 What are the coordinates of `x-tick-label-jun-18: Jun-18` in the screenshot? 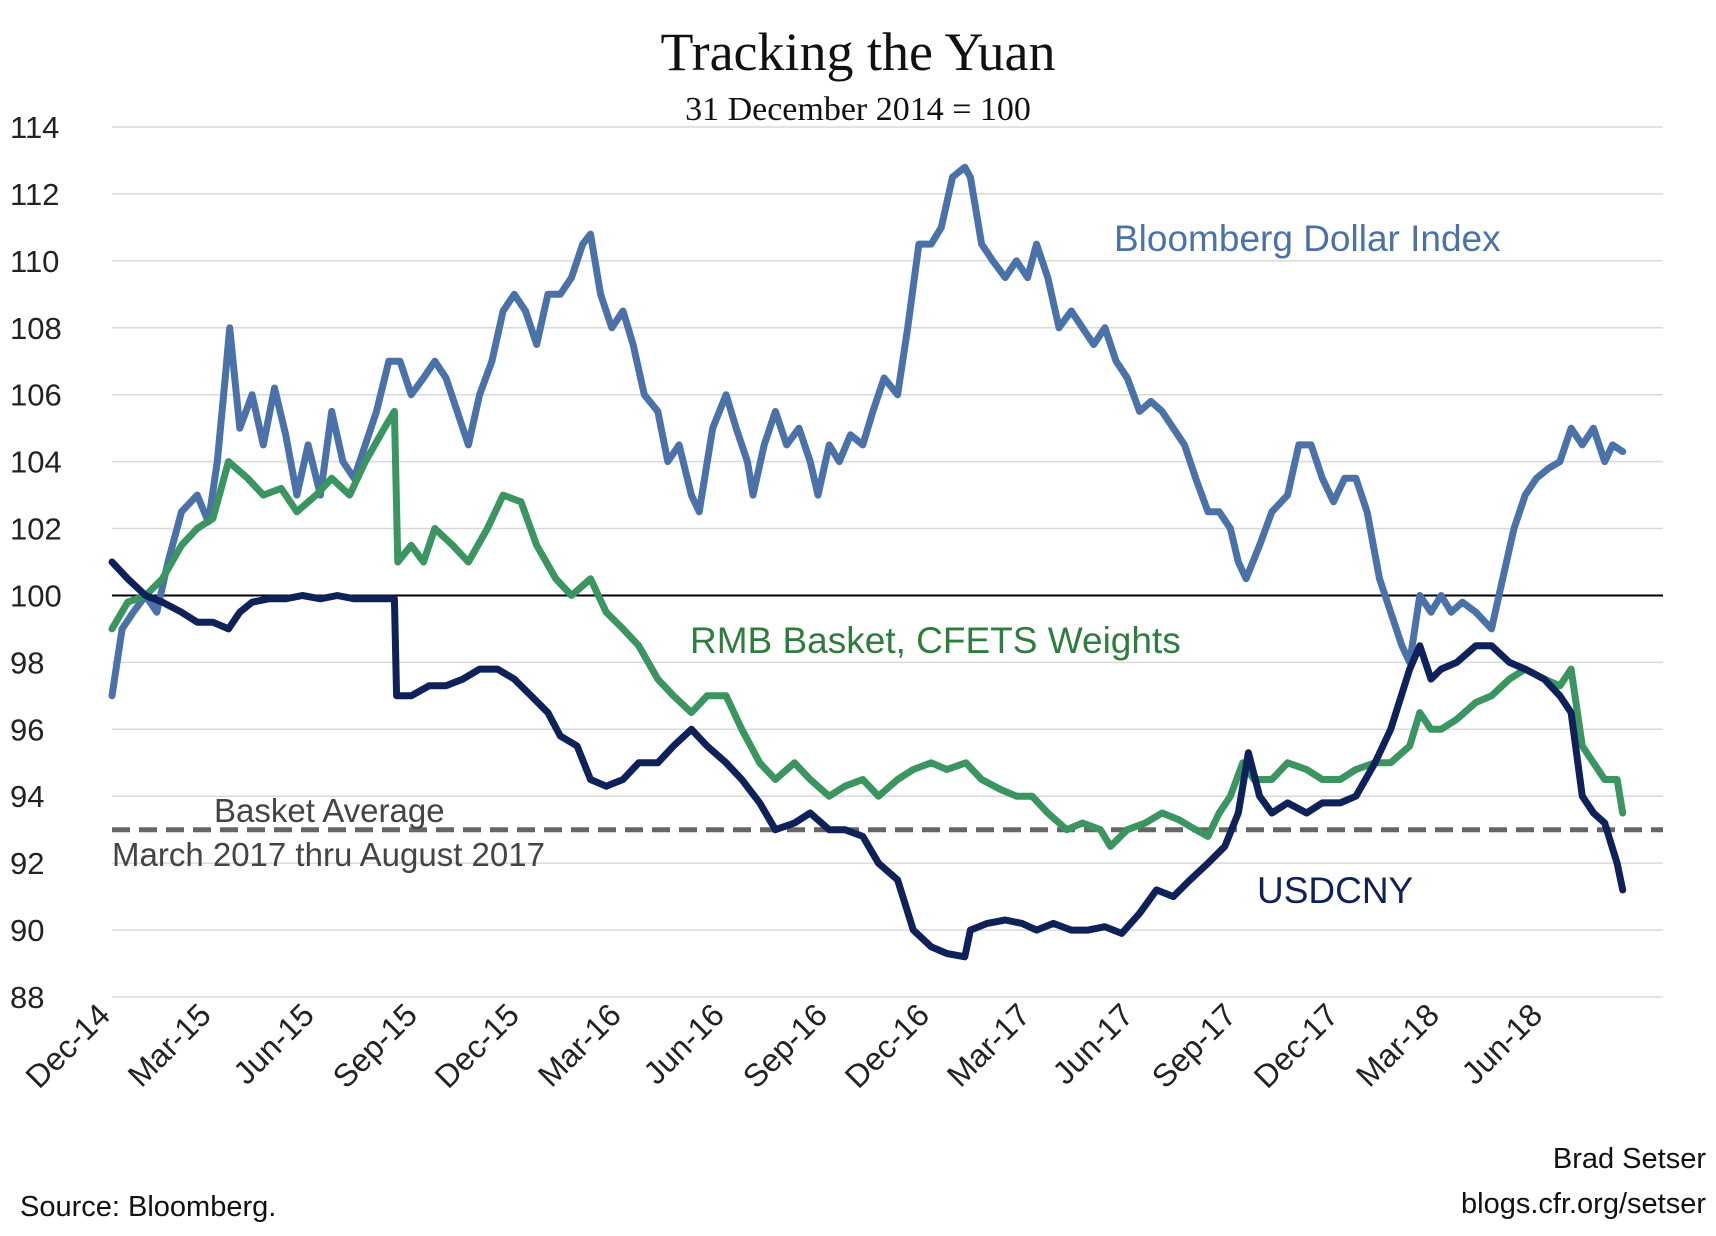 It's located at (1502, 1043).